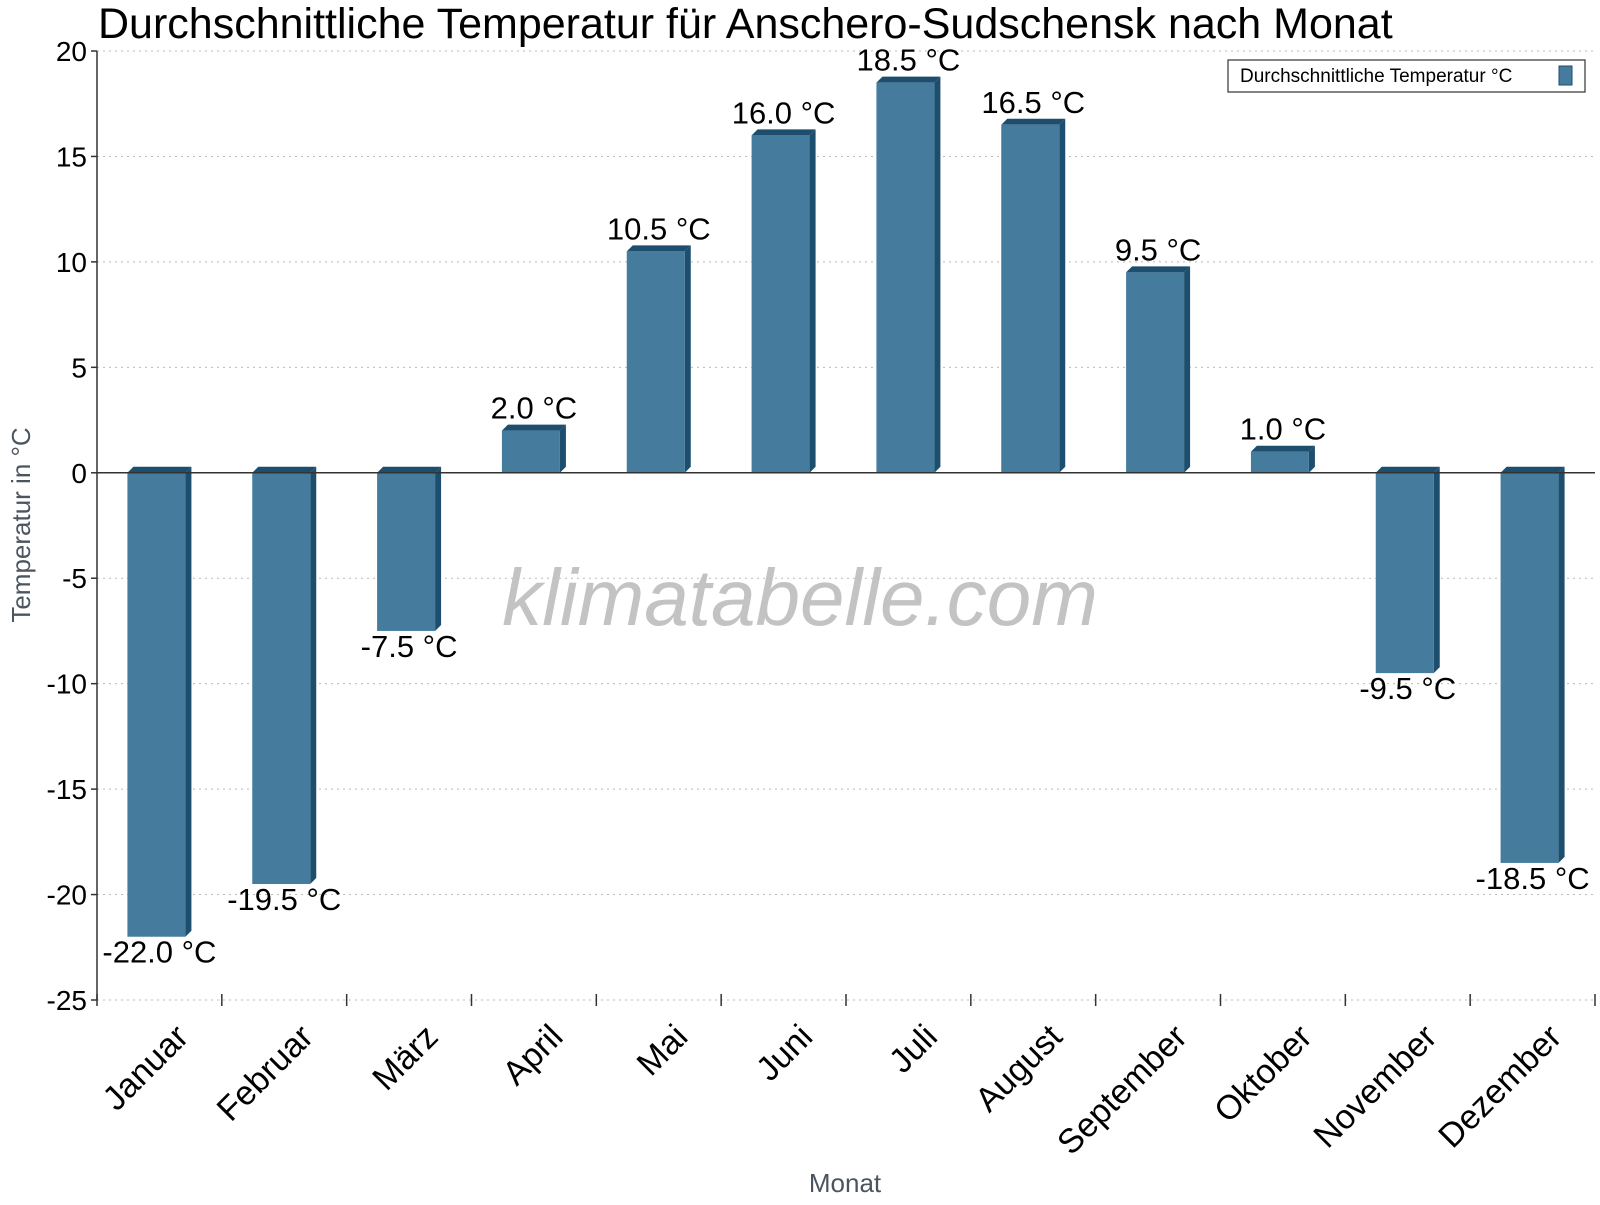 The width and height of the screenshot is (1600, 1205). I want to click on x-tick-label: April, so click(532, 1055).